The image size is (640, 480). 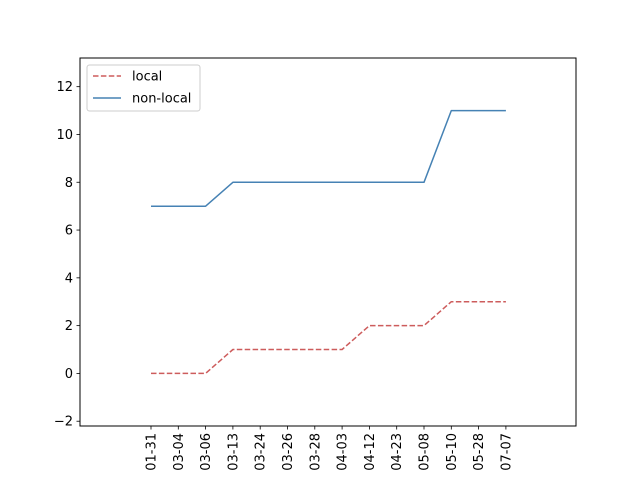 I want to click on y-tick-label: 2, so click(x=69, y=326).